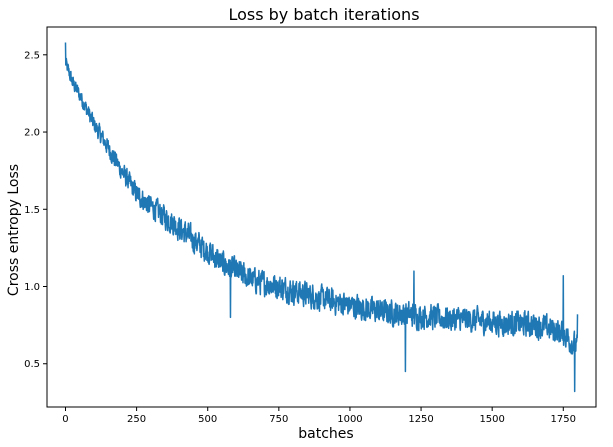 The width and height of the screenshot is (613, 447). Describe the element at coordinates (136, 419) in the screenshot. I see `x-tick-label: 250` at that location.